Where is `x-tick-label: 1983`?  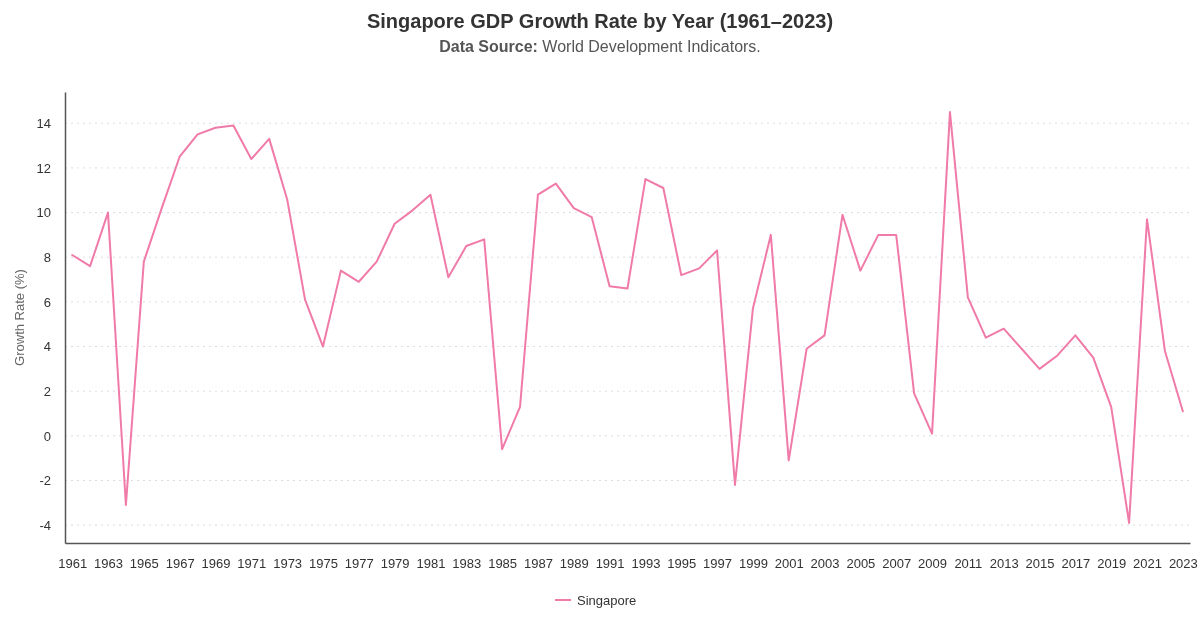
x-tick-label: 1983 is located at coordinates (467, 564).